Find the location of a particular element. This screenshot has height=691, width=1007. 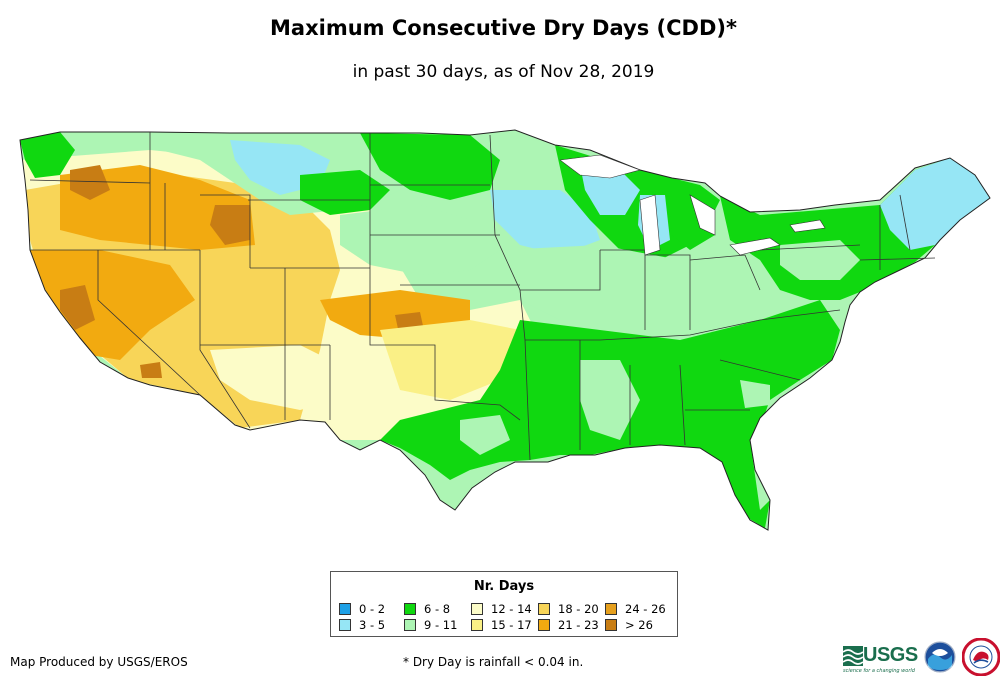

usgs-logo: USGS science for a changing world is located at coordinates (880, 659).